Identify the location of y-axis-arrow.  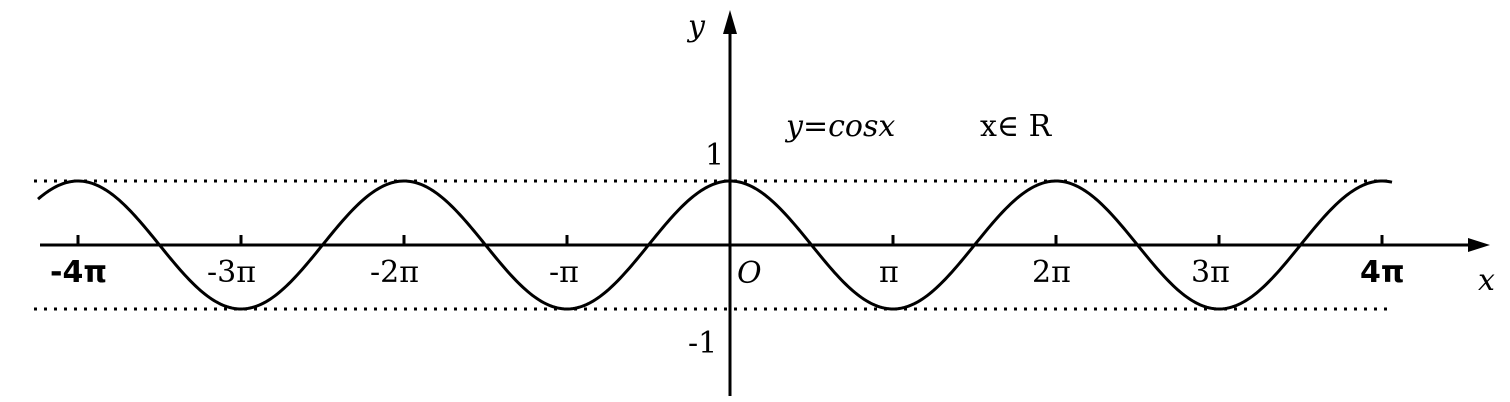
(730, 22).